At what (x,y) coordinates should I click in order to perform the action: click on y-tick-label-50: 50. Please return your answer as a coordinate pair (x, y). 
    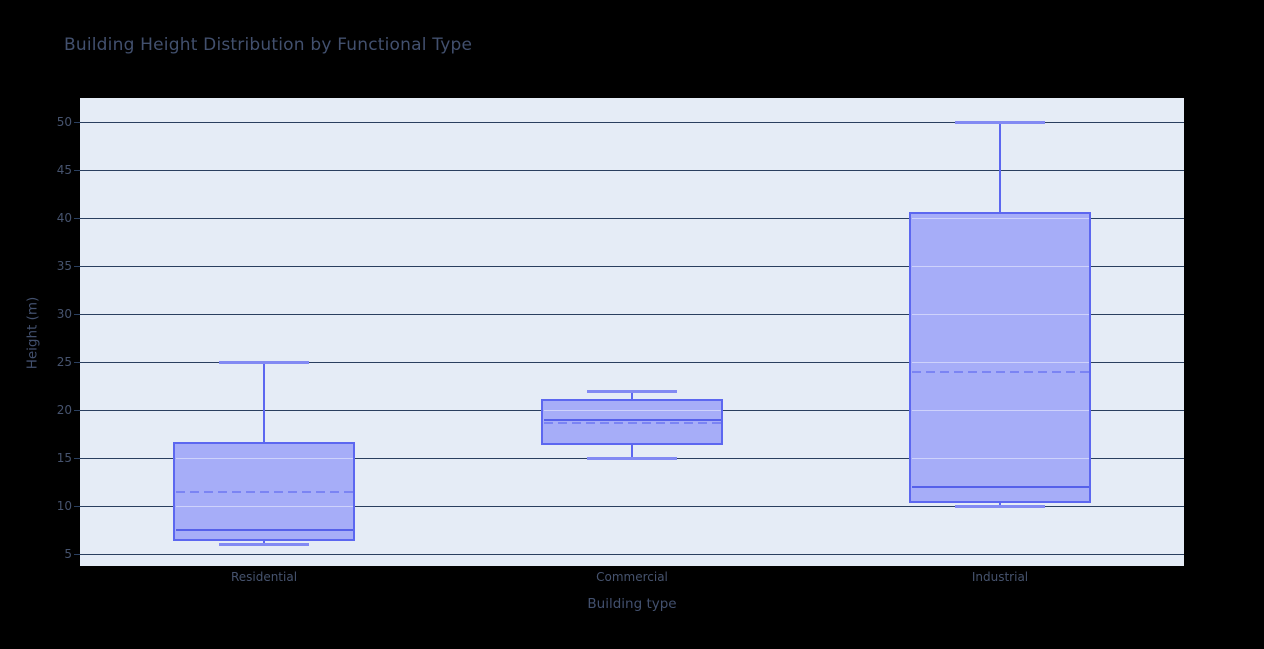
    Looking at the image, I should click on (64, 122).